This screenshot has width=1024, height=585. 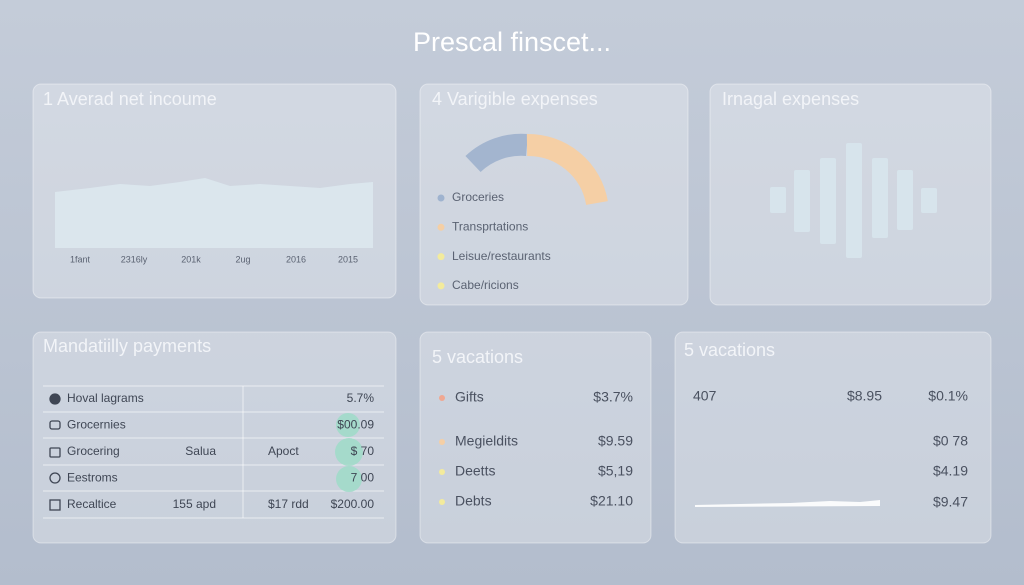 I want to click on cell: $00.09, so click(x=355, y=425).